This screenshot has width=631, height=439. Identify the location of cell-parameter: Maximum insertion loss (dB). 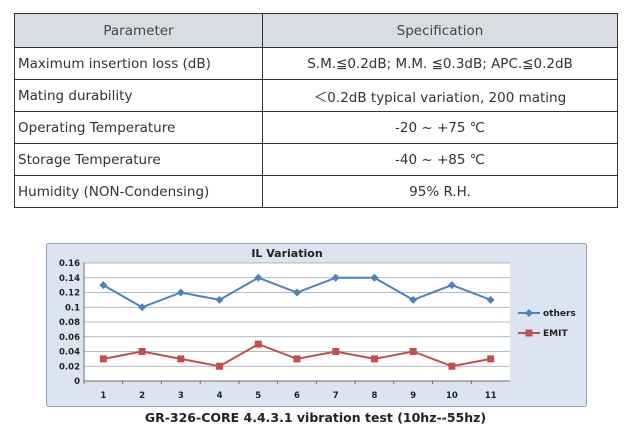
(138, 63).